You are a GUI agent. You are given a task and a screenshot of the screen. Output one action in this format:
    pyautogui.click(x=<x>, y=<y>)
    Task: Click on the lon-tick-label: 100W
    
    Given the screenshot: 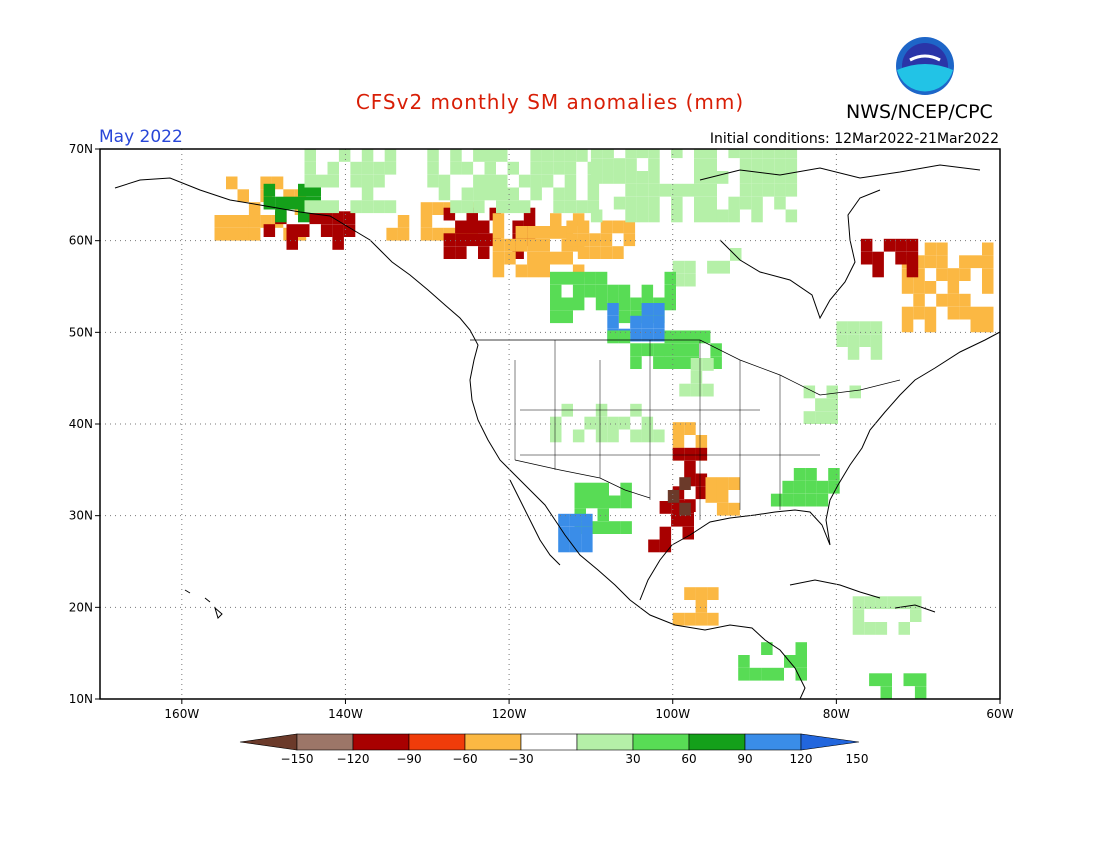 What is the action you would take?
    pyautogui.click(x=672, y=714)
    